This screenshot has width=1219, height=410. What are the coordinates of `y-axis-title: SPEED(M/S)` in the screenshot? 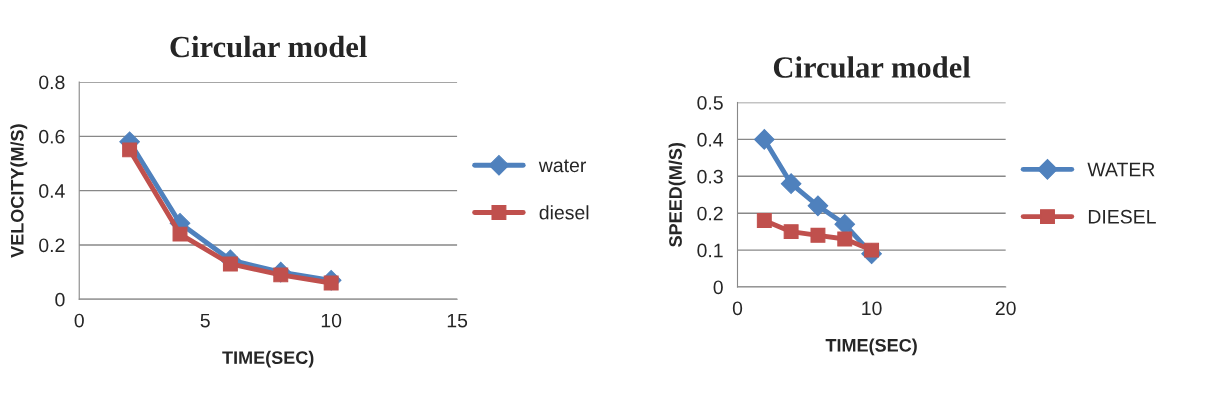 It's located at (677, 194).